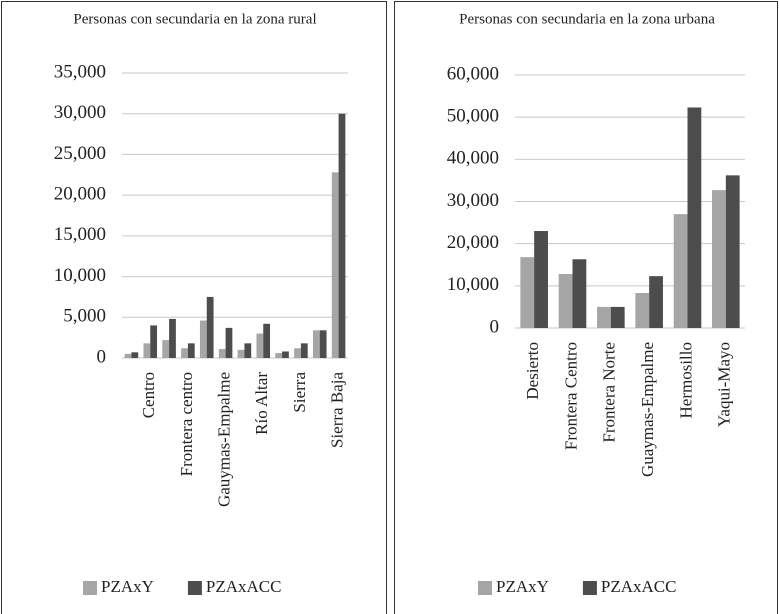  Describe the element at coordinates (685, 380) in the screenshot. I see `x-tick-label: Hermosillo` at that location.